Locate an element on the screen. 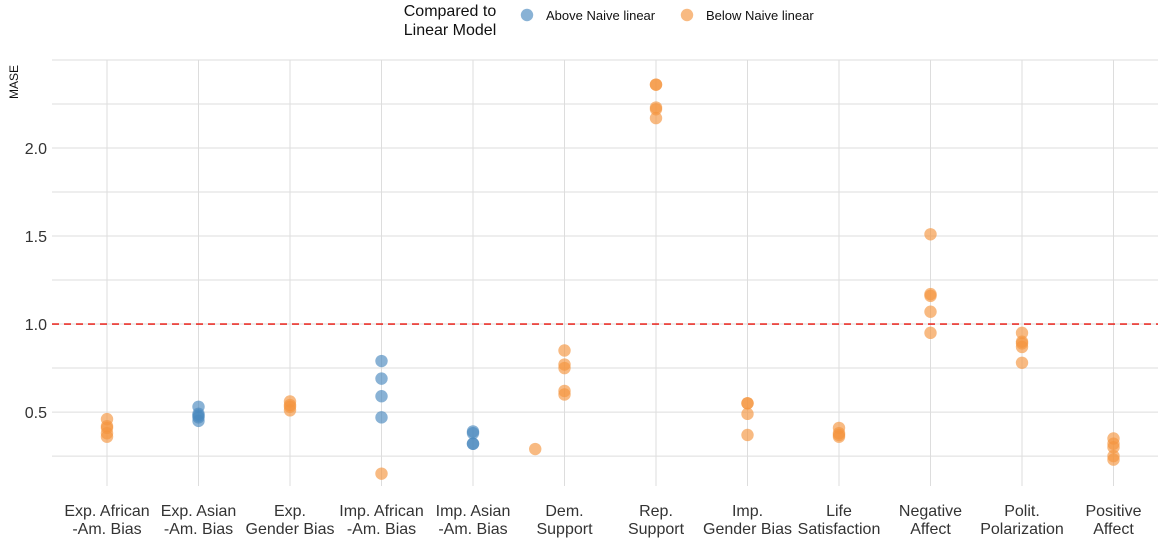  legend-entry: Below Naive linear is located at coordinates (747, 15).